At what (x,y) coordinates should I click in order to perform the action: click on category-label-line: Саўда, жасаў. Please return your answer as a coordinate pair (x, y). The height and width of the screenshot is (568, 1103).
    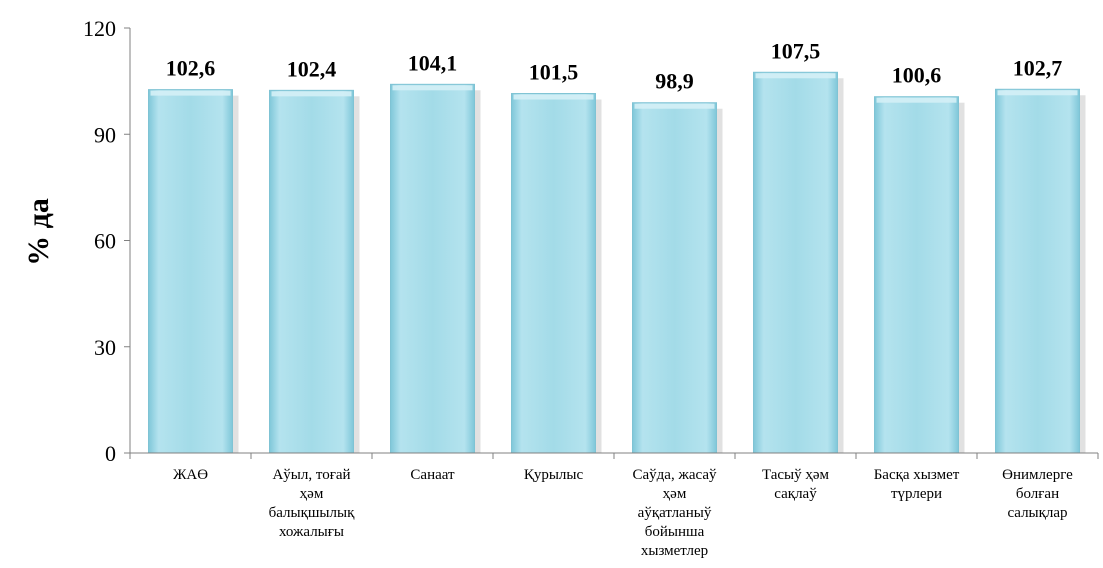
    Looking at the image, I should click on (675, 475).